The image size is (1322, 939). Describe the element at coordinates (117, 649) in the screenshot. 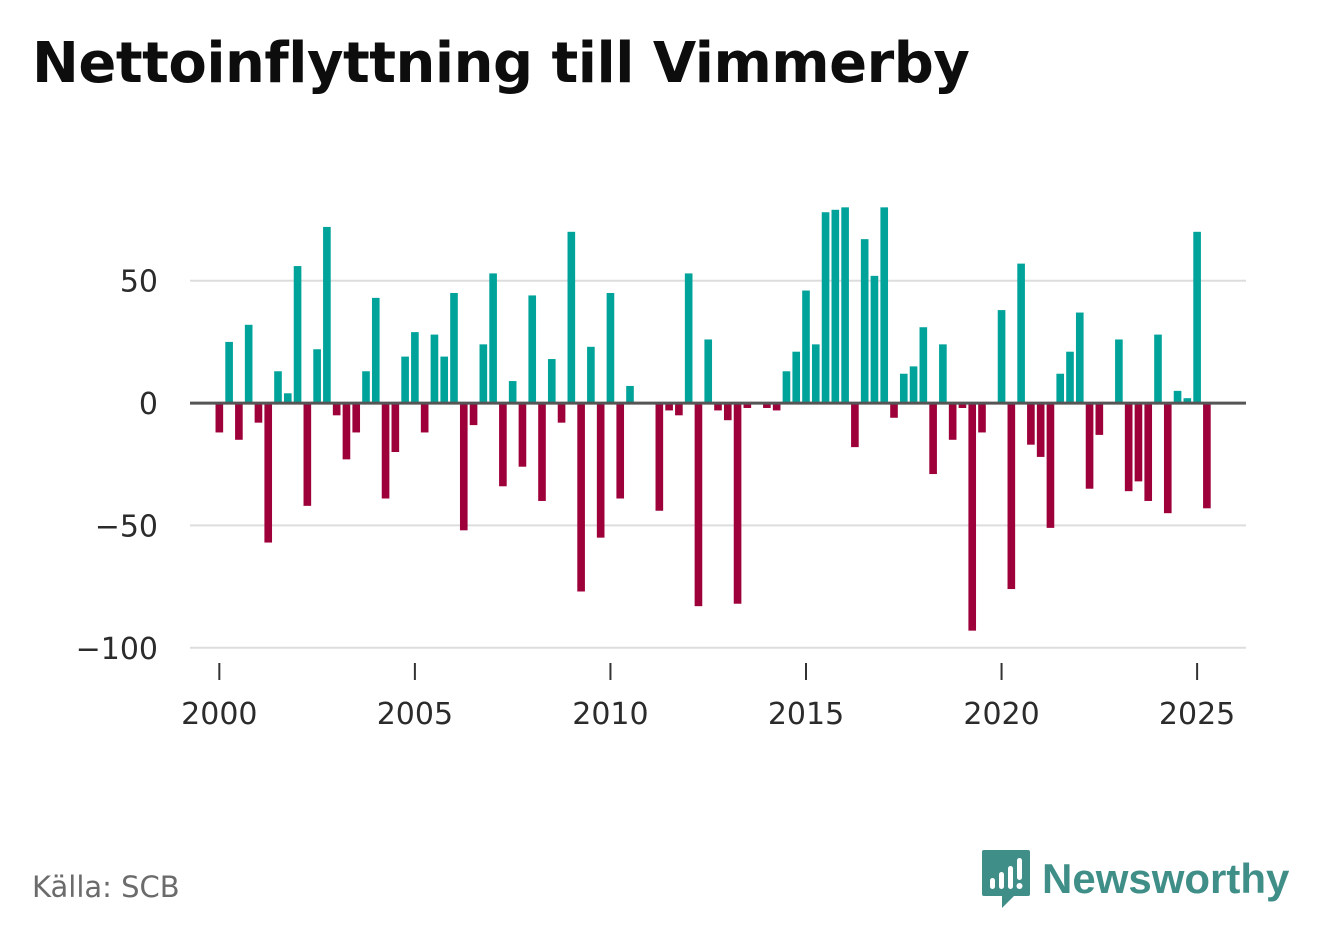

I see `y-tick-label: −100` at that location.